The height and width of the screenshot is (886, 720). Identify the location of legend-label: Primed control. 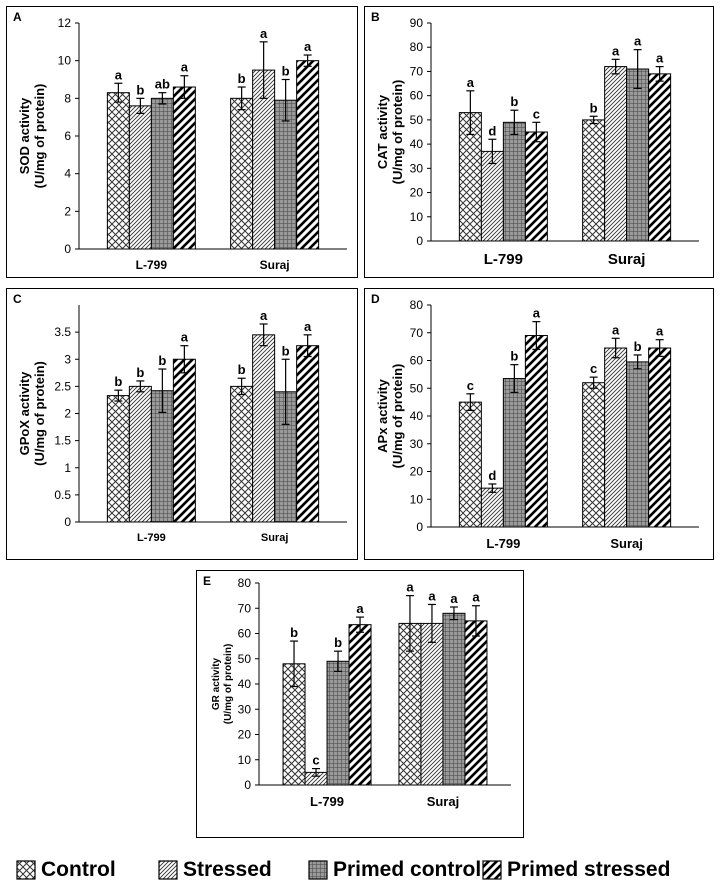
(407, 869).